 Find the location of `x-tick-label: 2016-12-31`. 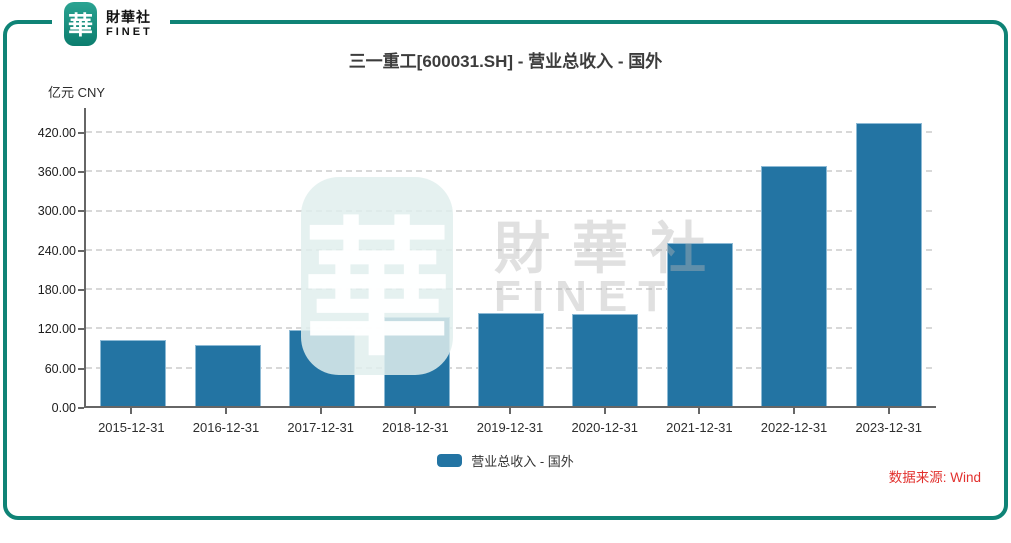

x-tick-label: 2016-12-31 is located at coordinates (226, 427).